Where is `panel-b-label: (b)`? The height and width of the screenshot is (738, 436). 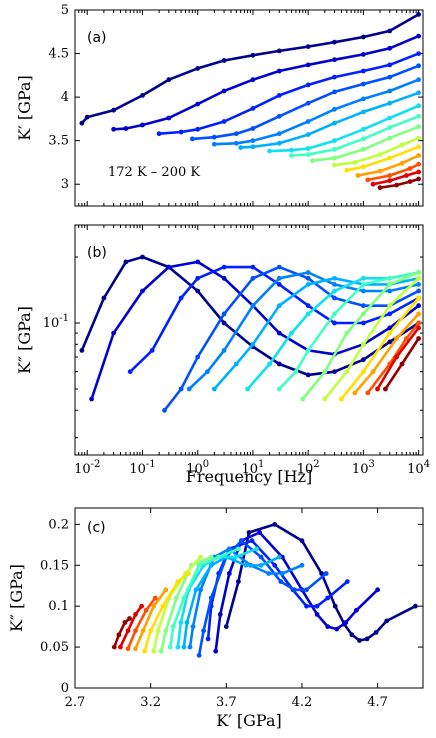 panel-b-label: (b) is located at coordinates (97, 253).